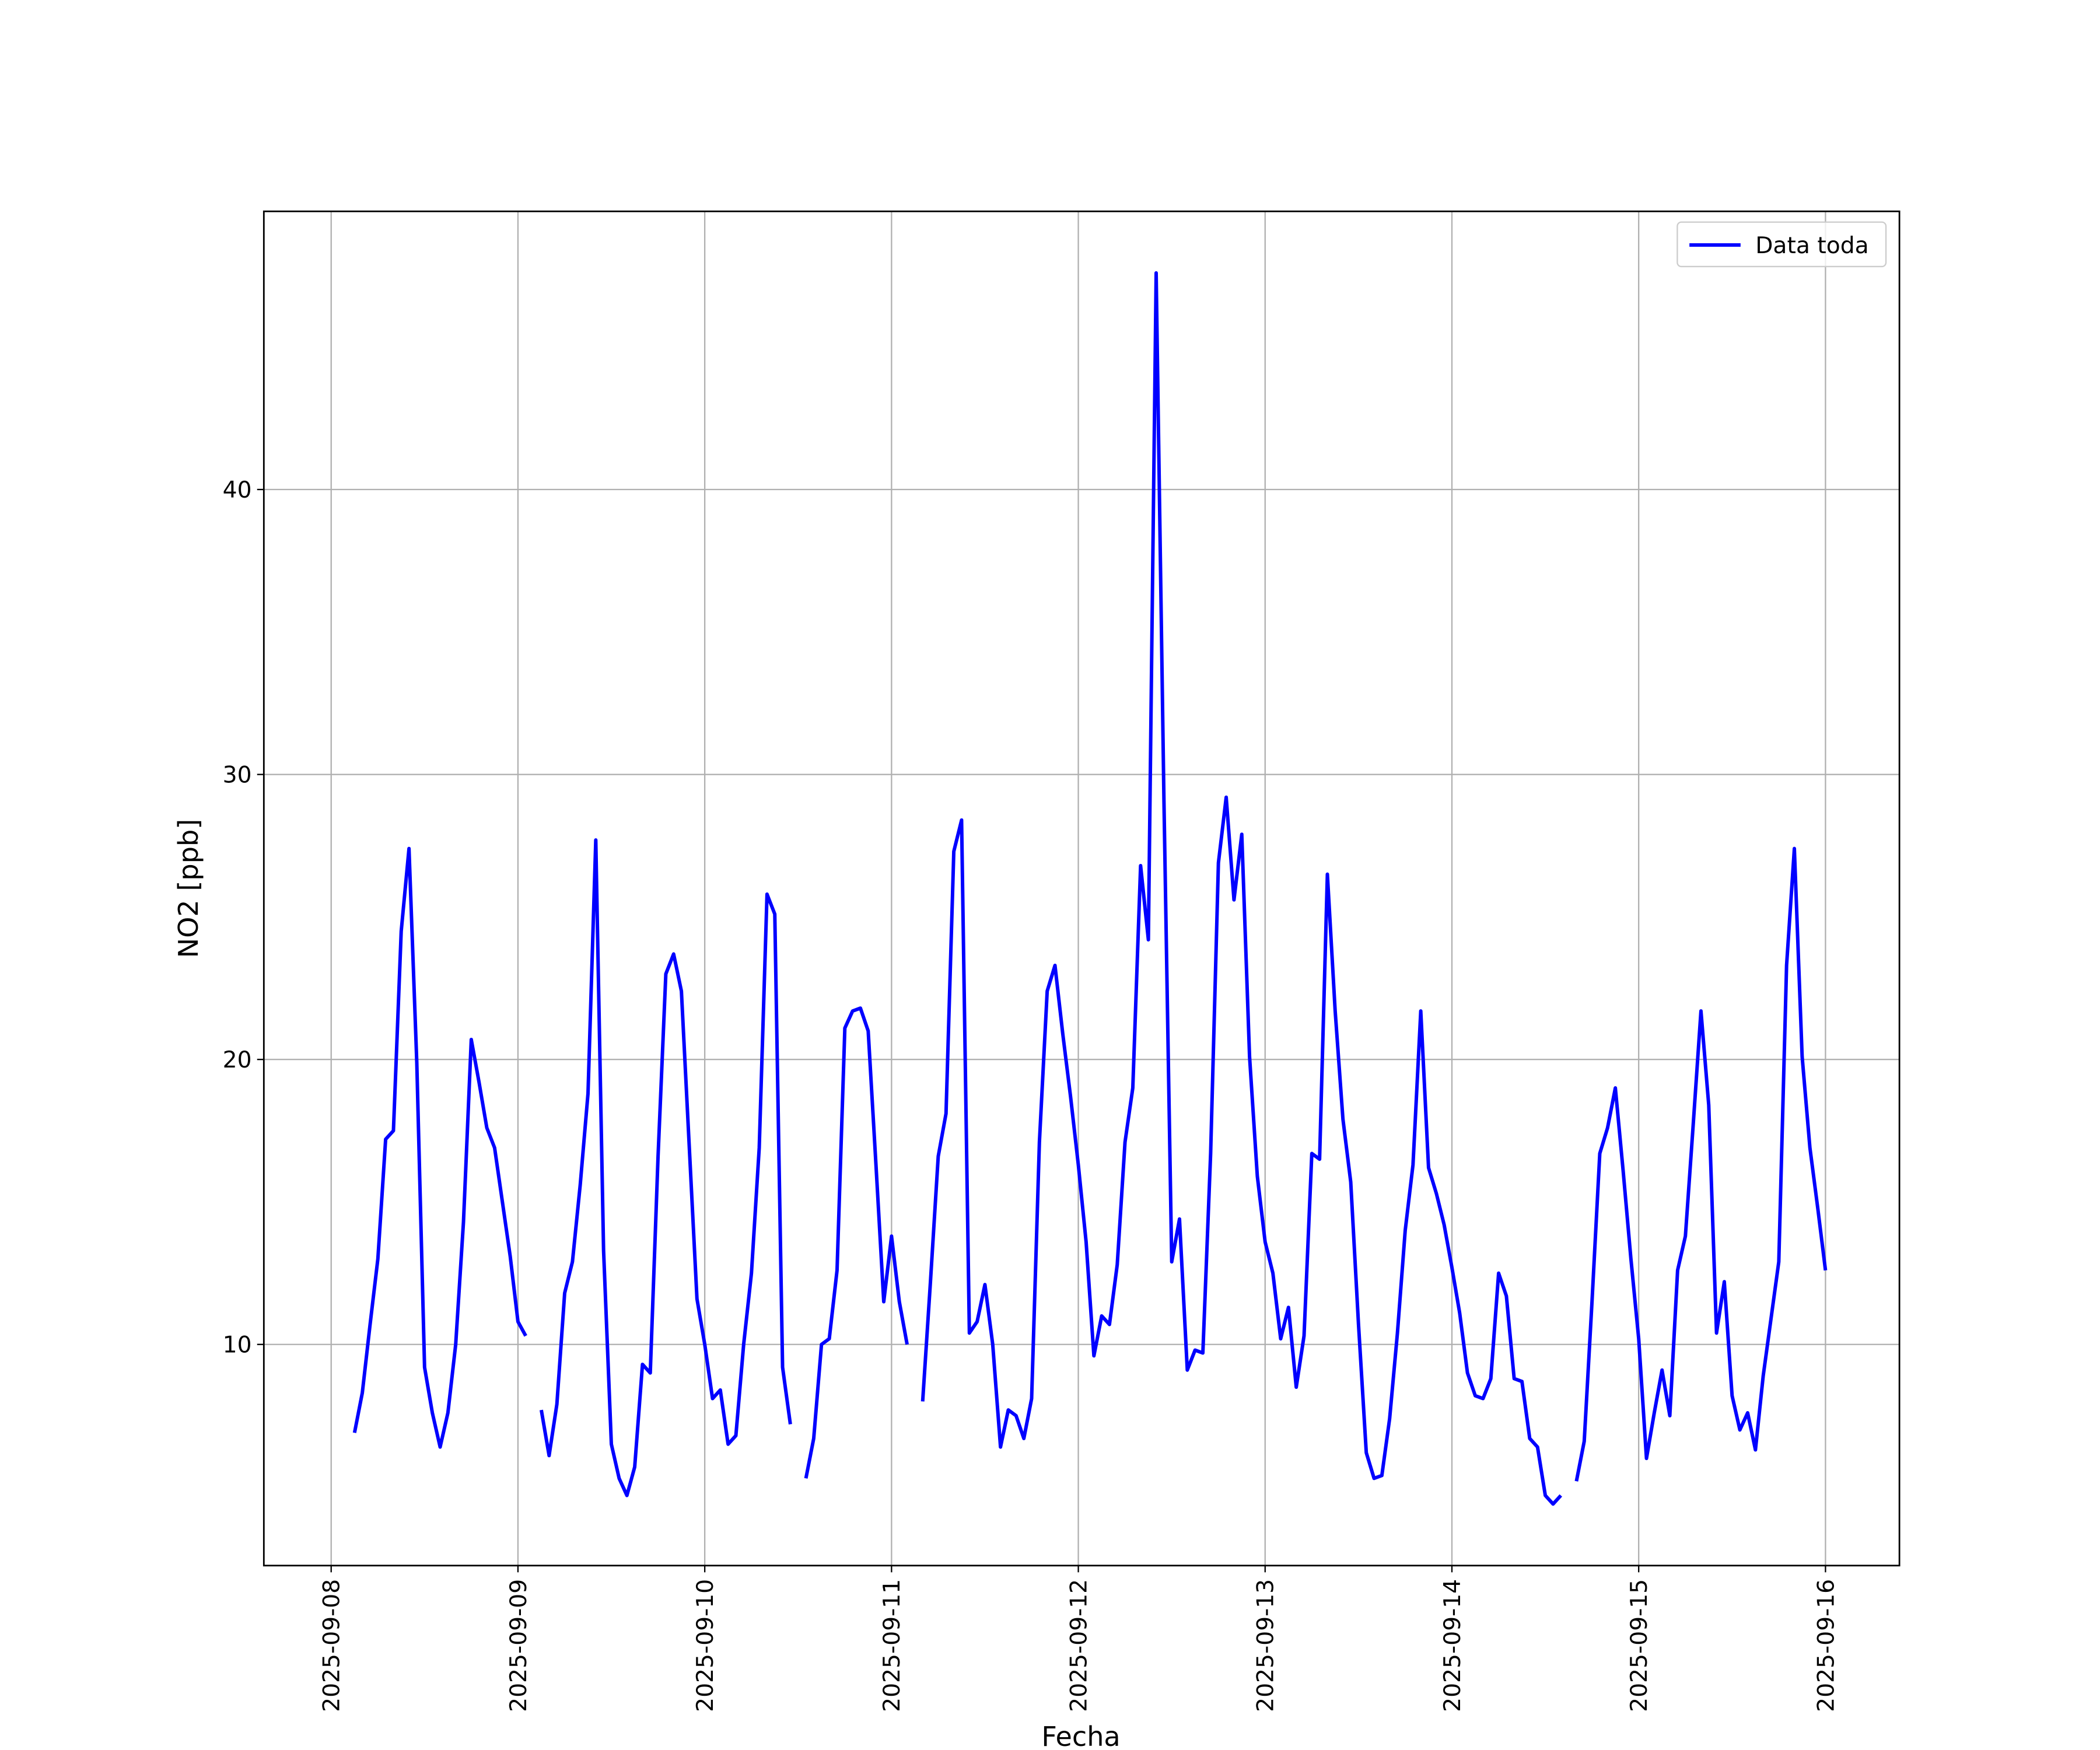  Describe the element at coordinates (1826, 1645) in the screenshot. I see `x-tick-label: 2025-09-16` at that location.